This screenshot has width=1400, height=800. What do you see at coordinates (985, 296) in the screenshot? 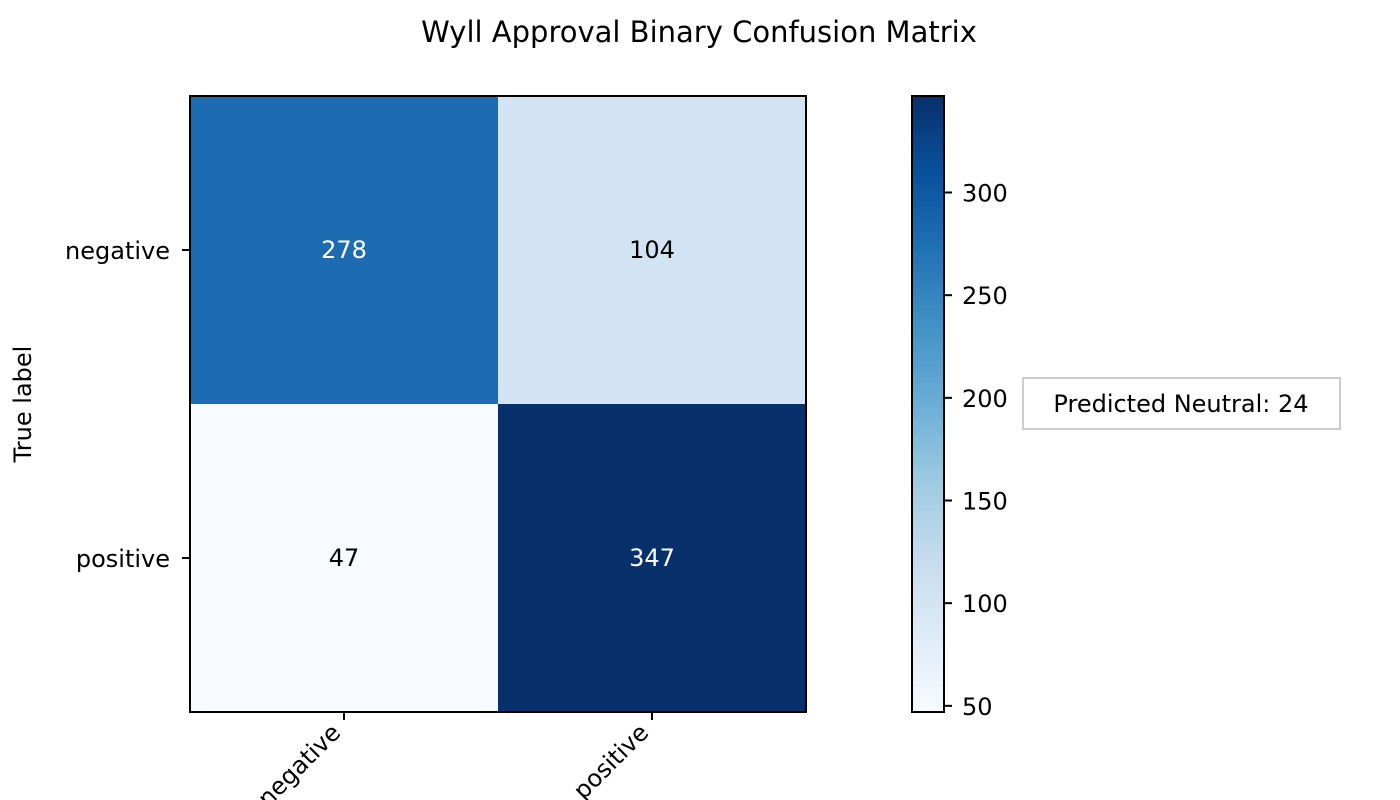
I see `colorbar-tick-label: 250` at bounding box center [985, 296].